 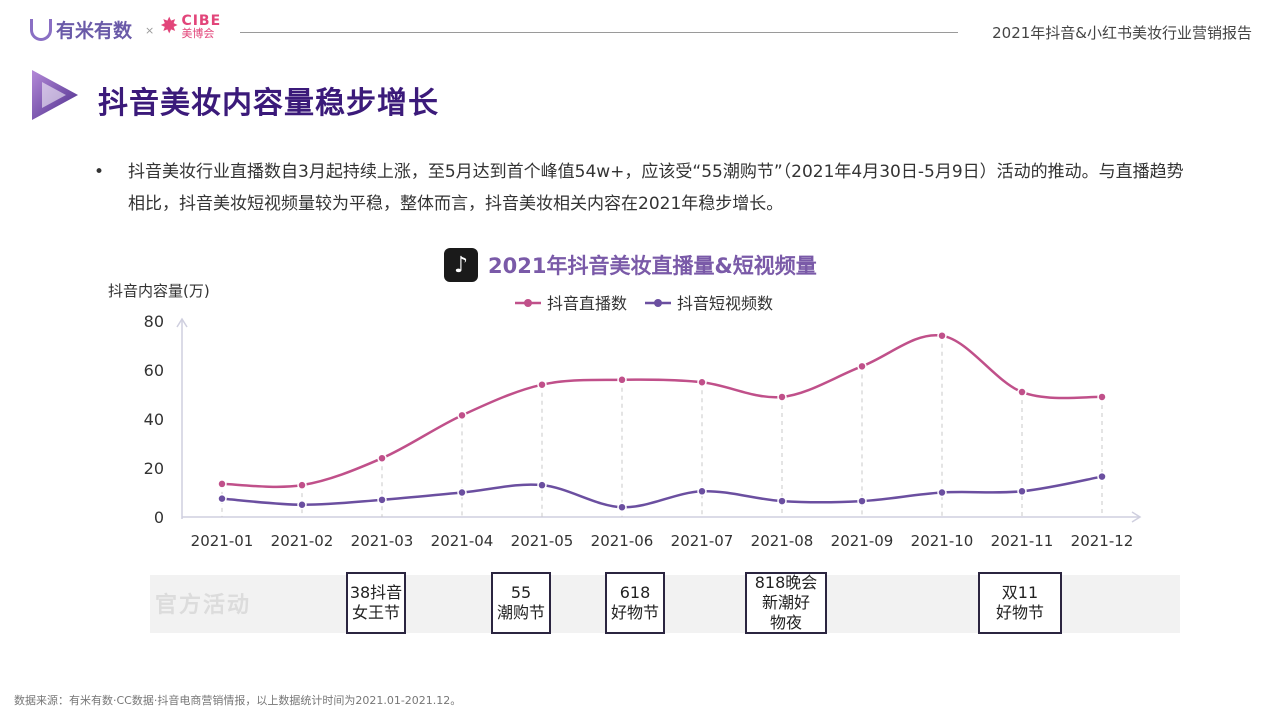 What do you see at coordinates (599, 32) in the screenshot?
I see `header-divider` at bounding box center [599, 32].